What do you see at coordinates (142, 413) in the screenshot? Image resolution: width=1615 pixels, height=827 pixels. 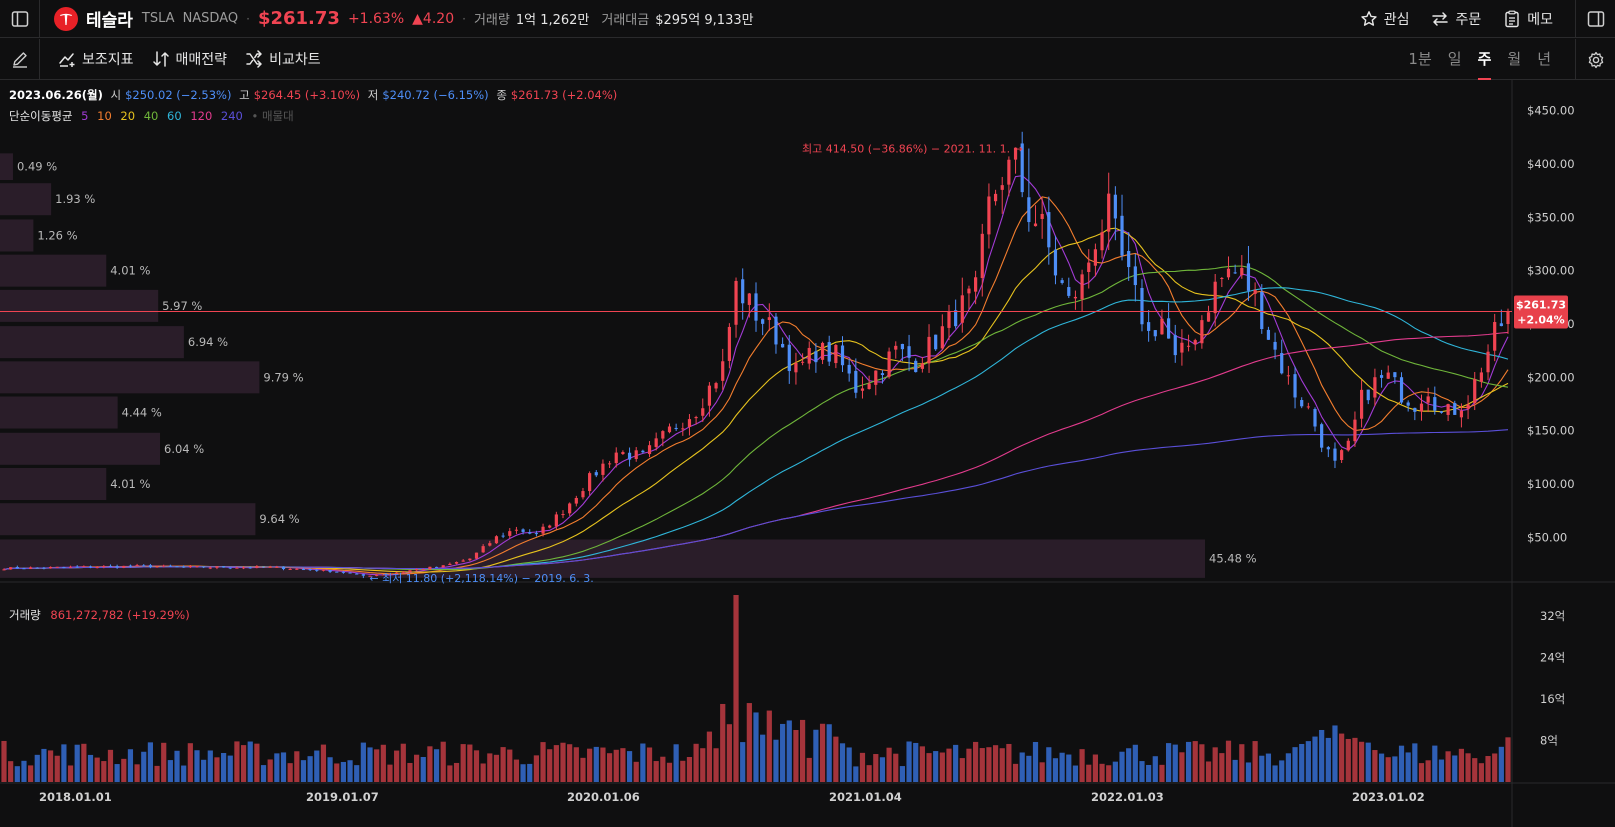 I see `volume-profile-label: 4.44 %` at bounding box center [142, 413].